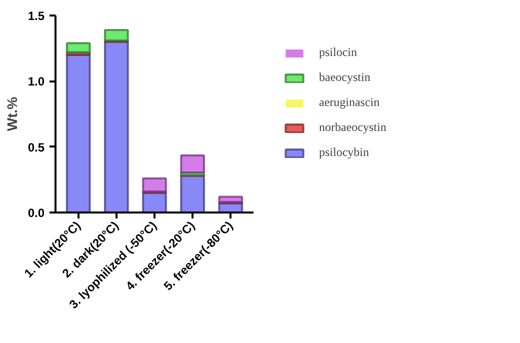 The height and width of the screenshot is (343, 520). I want to click on y-tick-label: 0.5, so click(36, 147).